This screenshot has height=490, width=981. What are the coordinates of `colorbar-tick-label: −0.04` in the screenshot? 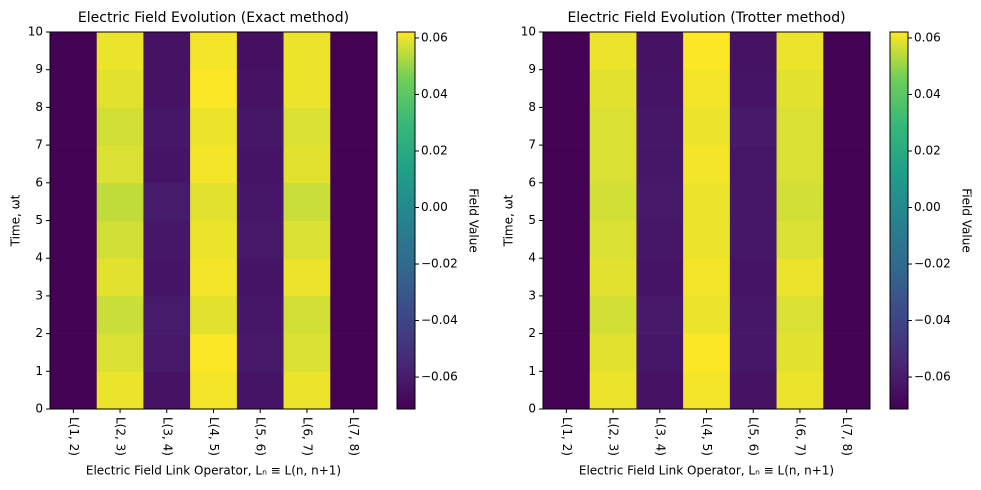 It's located at (932, 320).